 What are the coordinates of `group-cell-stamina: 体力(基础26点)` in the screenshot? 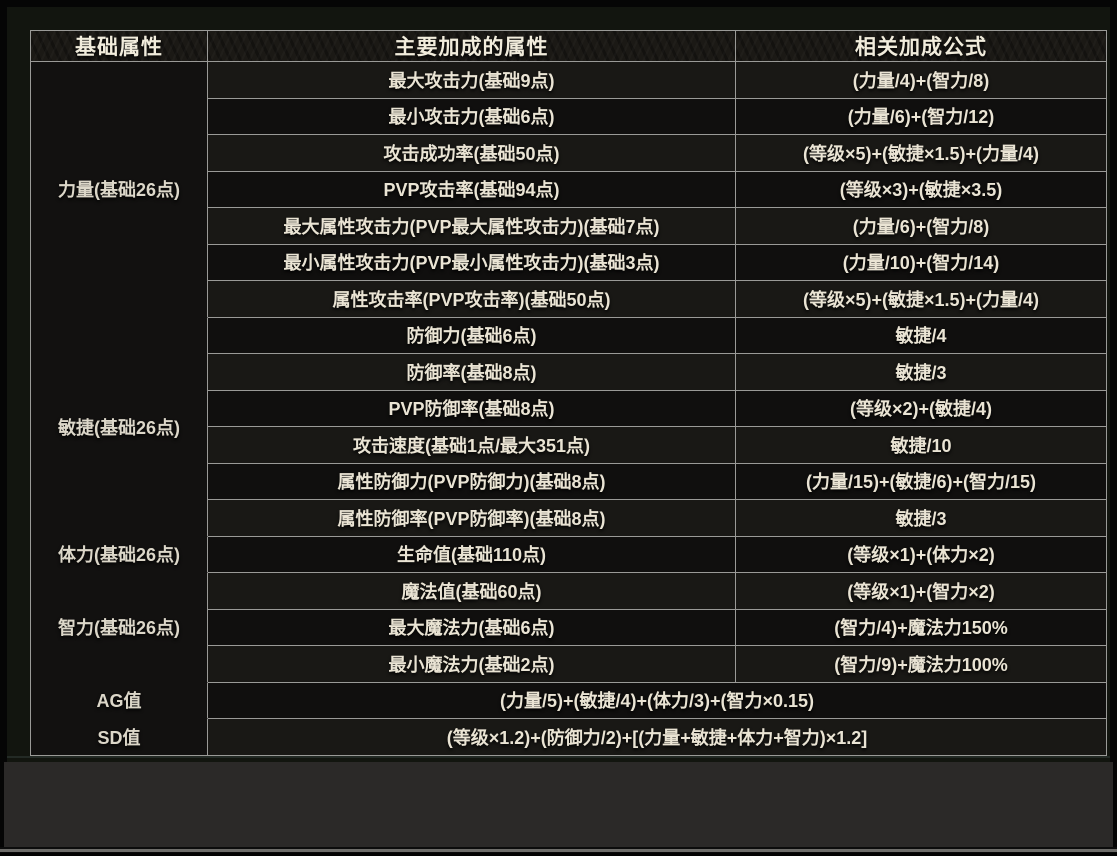 It's located at (119, 554).